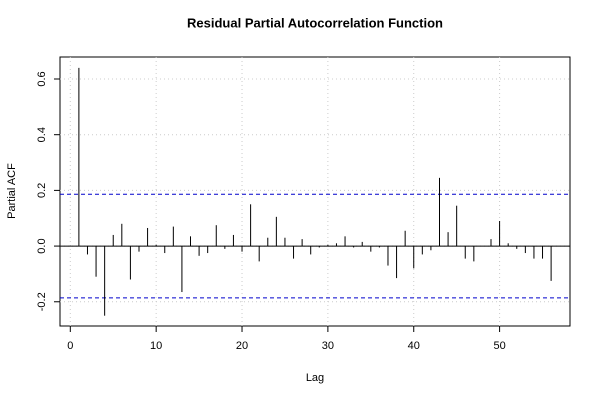 The height and width of the screenshot is (400, 600). Describe the element at coordinates (42, 134) in the screenshot. I see `y-tick-label: 0.4` at that location.